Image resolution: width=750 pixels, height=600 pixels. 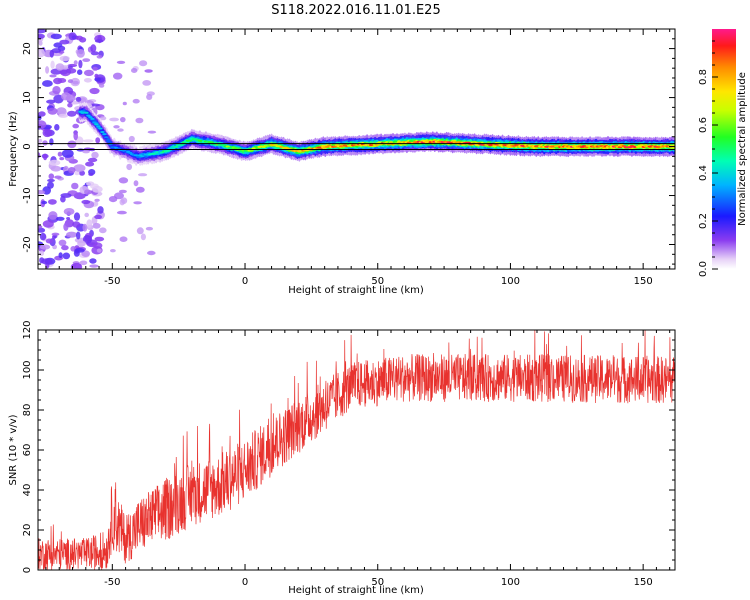 I want to click on y-tick-label: -20, so click(x=27, y=244).